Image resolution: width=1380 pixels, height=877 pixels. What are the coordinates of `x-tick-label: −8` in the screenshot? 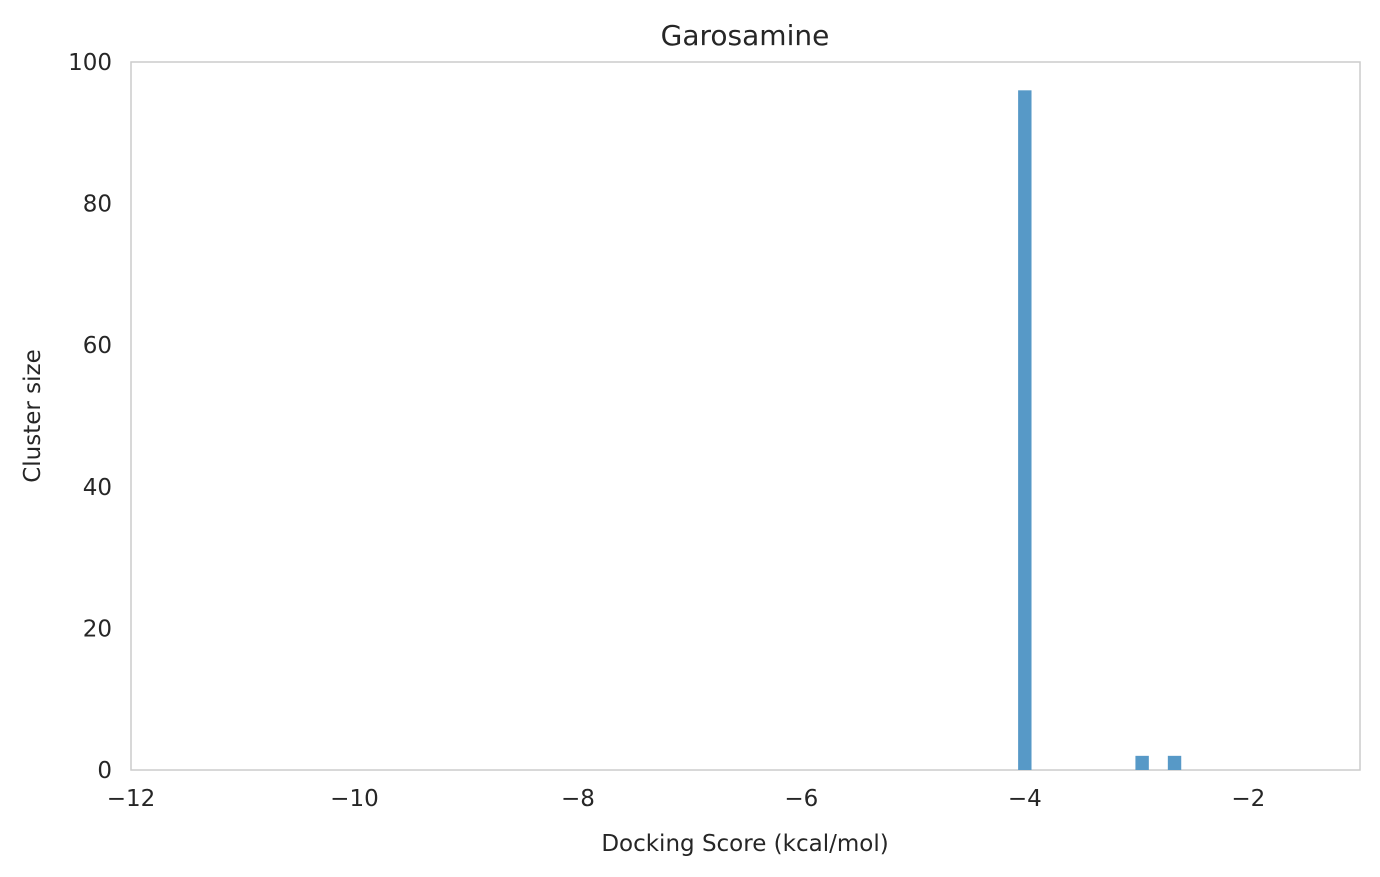 It's located at (578, 799).